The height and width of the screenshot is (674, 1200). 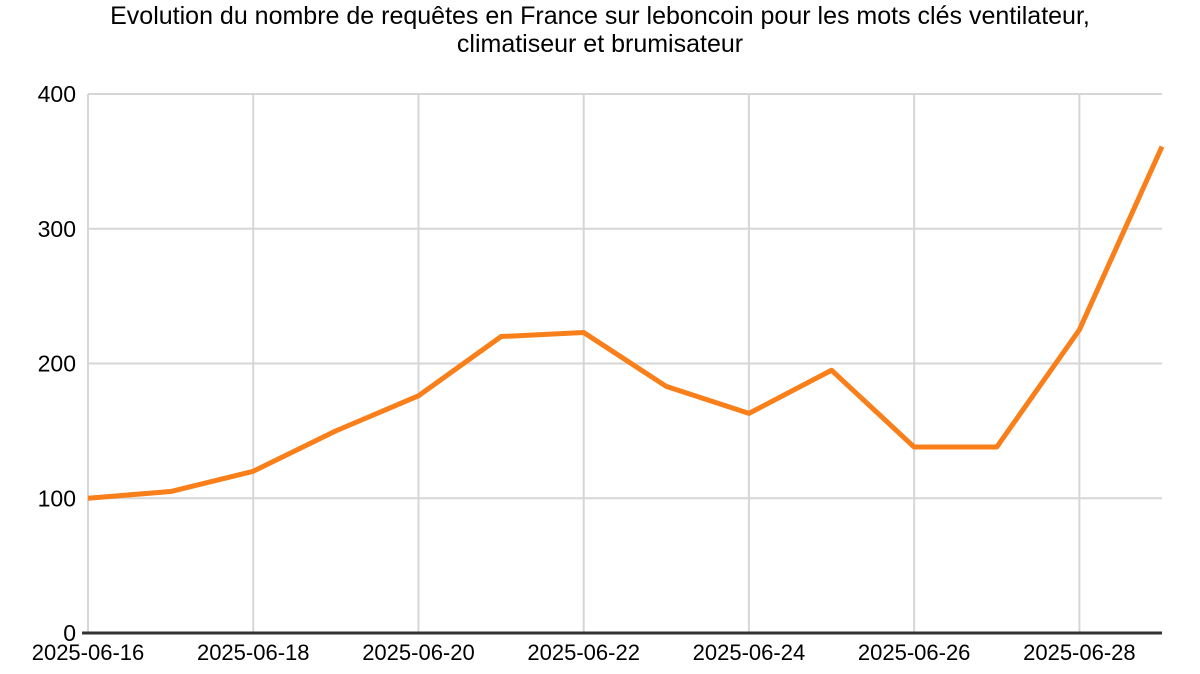 What do you see at coordinates (69, 633) in the screenshot?
I see `y-tick-label: 0` at bounding box center [69, 633].